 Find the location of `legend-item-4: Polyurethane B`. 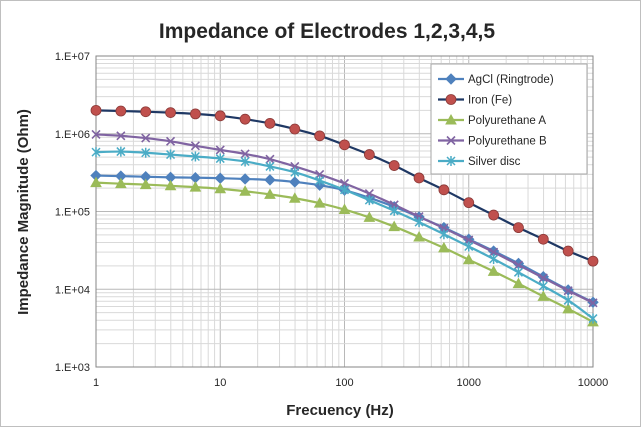

legend-item-4: Polyurethane B is located at coordinates (492, 142).